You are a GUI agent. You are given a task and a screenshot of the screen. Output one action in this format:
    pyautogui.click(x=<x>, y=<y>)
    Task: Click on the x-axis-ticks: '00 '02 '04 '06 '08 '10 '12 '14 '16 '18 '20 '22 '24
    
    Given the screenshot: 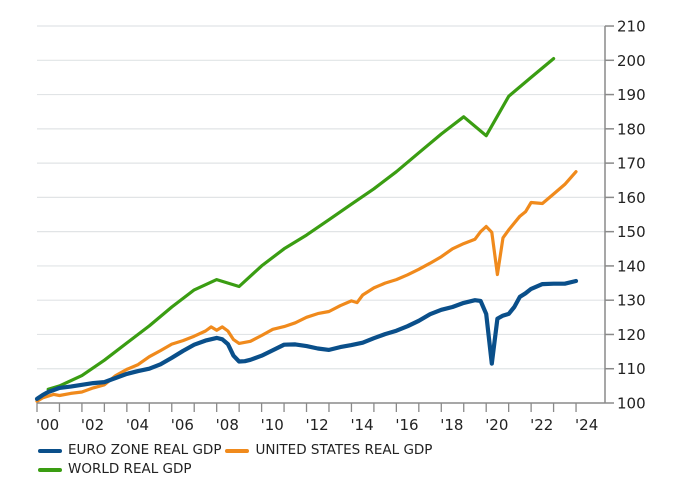 What is the action you would take?
    pyautogui.click(x=317, y=418)
    